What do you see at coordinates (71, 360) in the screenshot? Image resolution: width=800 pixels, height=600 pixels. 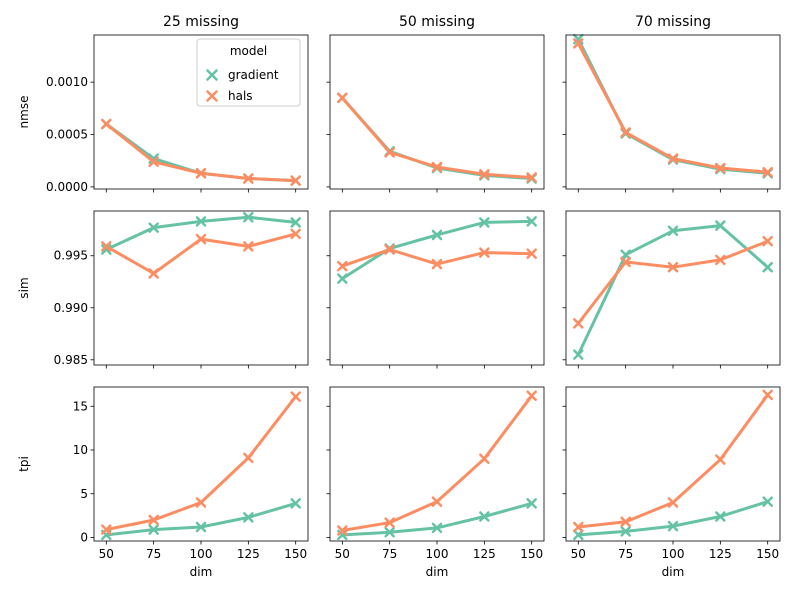 I see `y-tick-label: 0.985` at bounding box center [71, 360].